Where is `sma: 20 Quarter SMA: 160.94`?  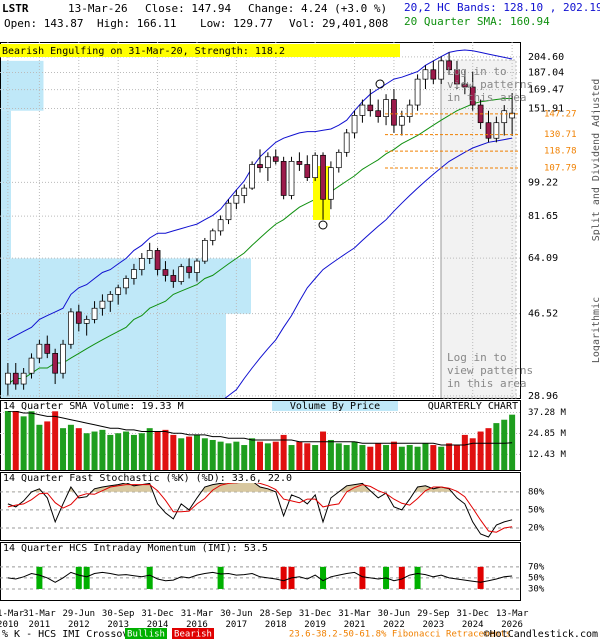
sma: 20 Quarter SMA: 160.94 is located at coordinates (477, 21).